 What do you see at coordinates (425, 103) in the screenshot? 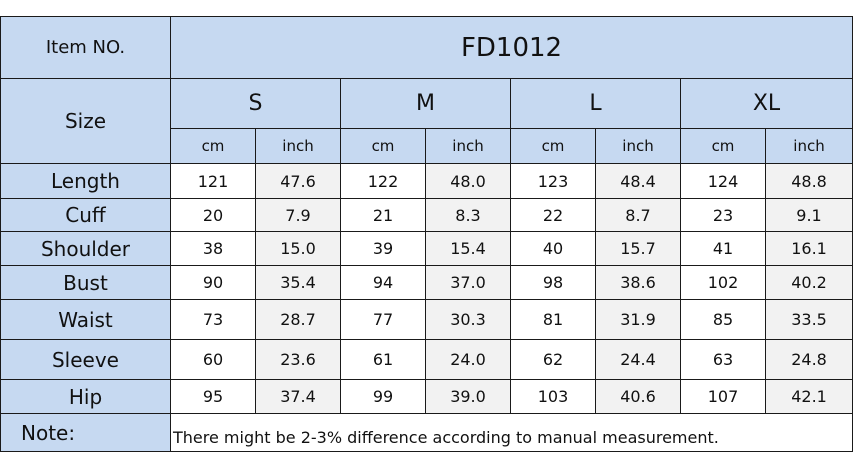
I see `size-header-m: M` at bounding box center [425, 103].